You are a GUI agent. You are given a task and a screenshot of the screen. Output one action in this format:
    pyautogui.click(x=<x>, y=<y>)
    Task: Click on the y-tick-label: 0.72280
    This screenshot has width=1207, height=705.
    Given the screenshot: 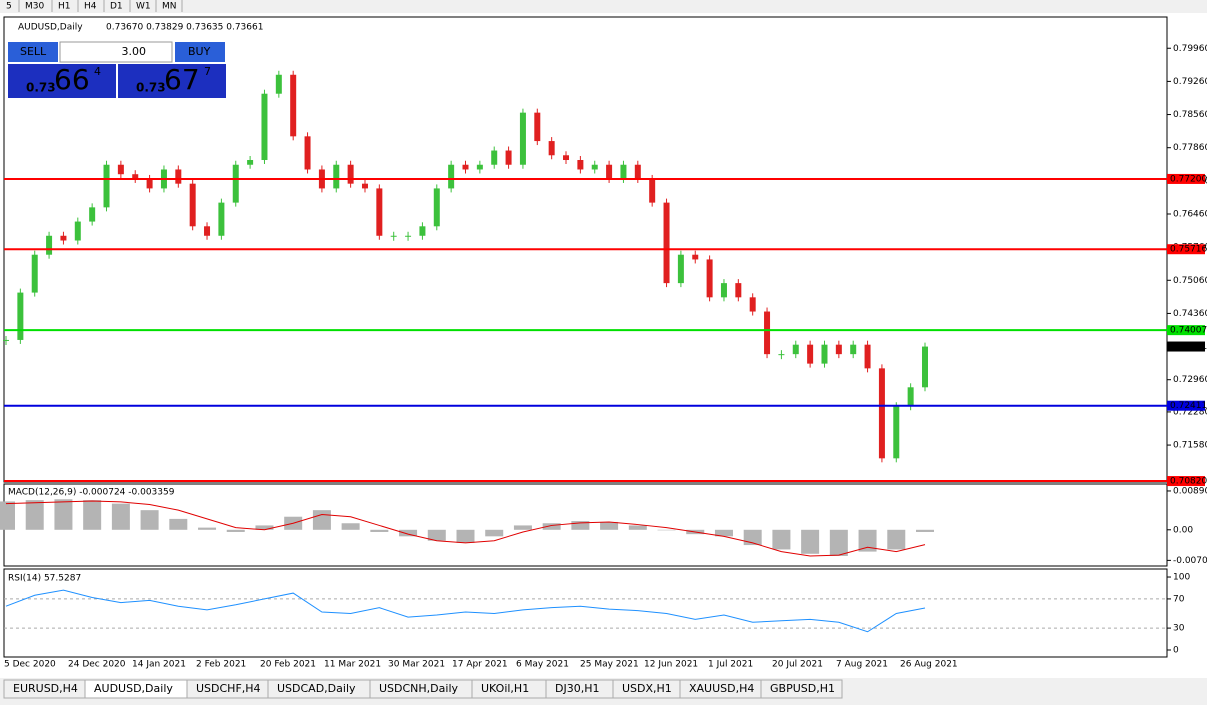 What is the action you would take?
    pyautogui.click(x=1190, y=412)
    